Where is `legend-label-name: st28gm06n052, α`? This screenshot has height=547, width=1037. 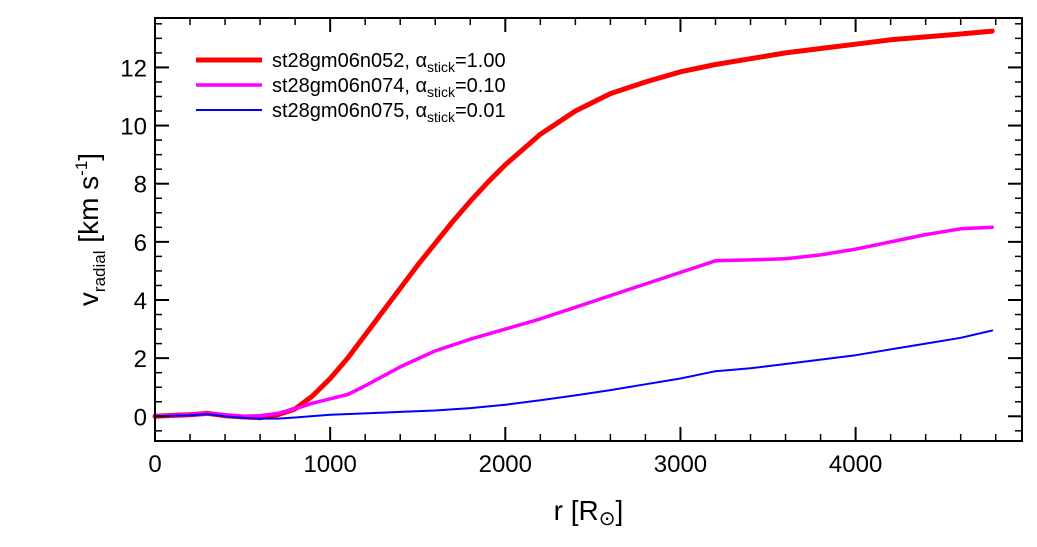
legend-label-name: st28gm06n052, α is located at coordinates (349, 61).